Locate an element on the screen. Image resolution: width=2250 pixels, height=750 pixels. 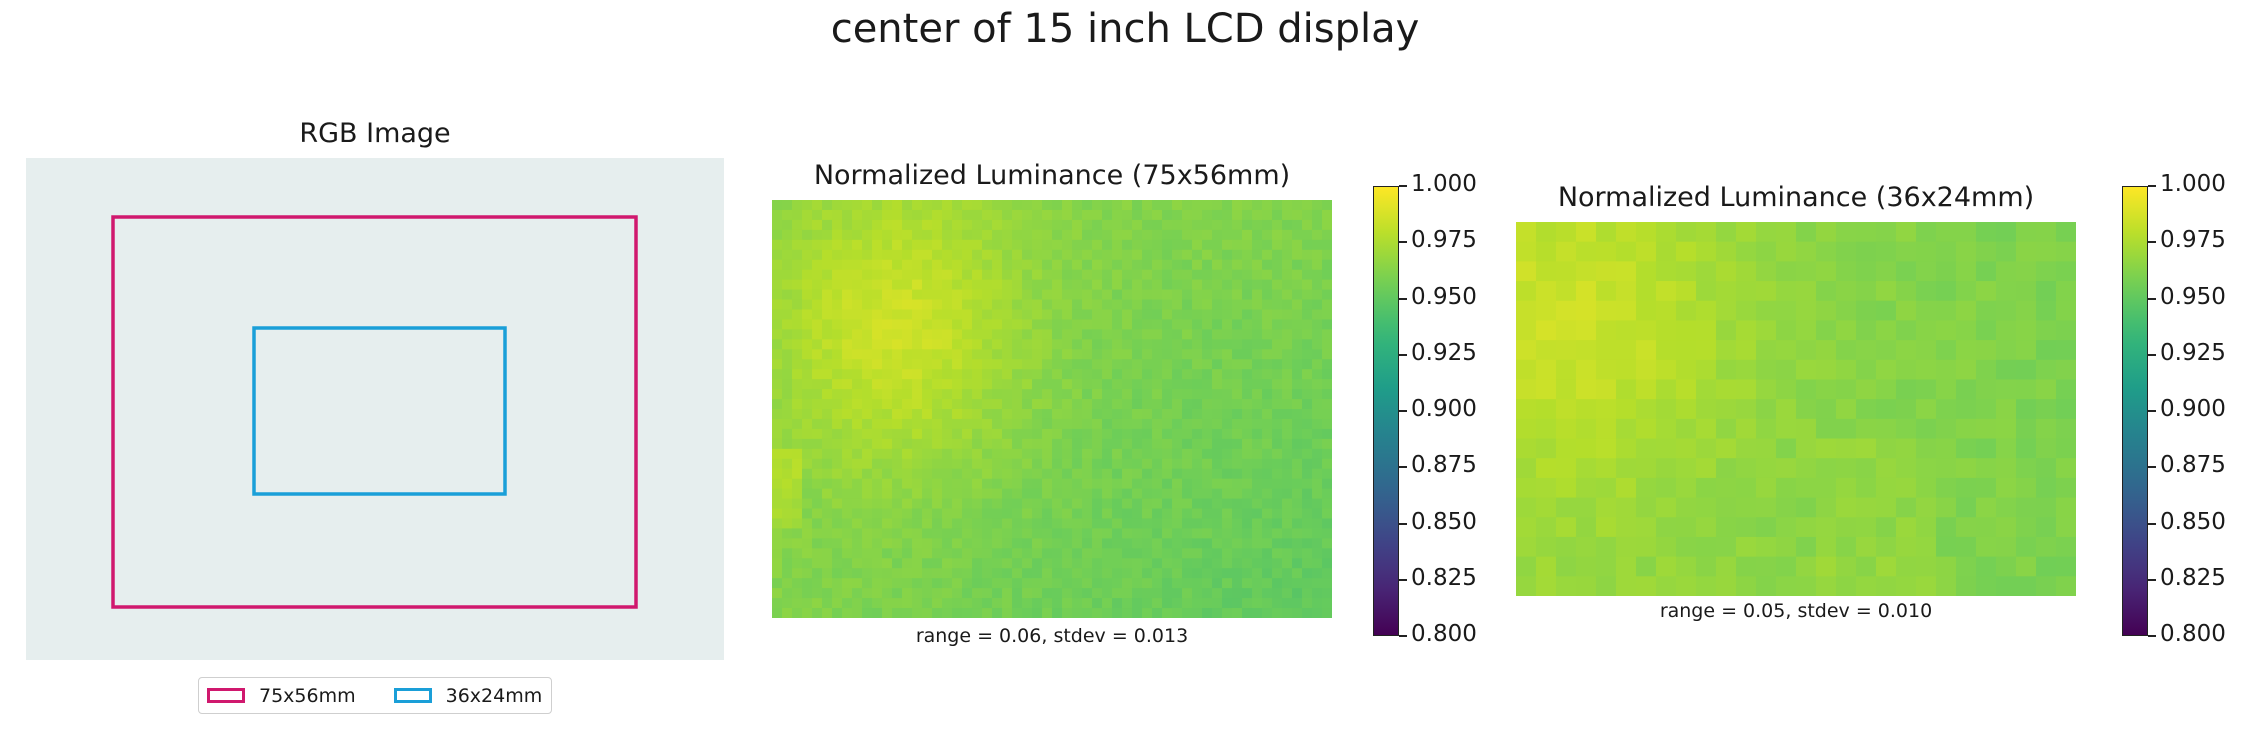
legend-item-75x56mm: 75x56mm is located at coordinates (281, 696).